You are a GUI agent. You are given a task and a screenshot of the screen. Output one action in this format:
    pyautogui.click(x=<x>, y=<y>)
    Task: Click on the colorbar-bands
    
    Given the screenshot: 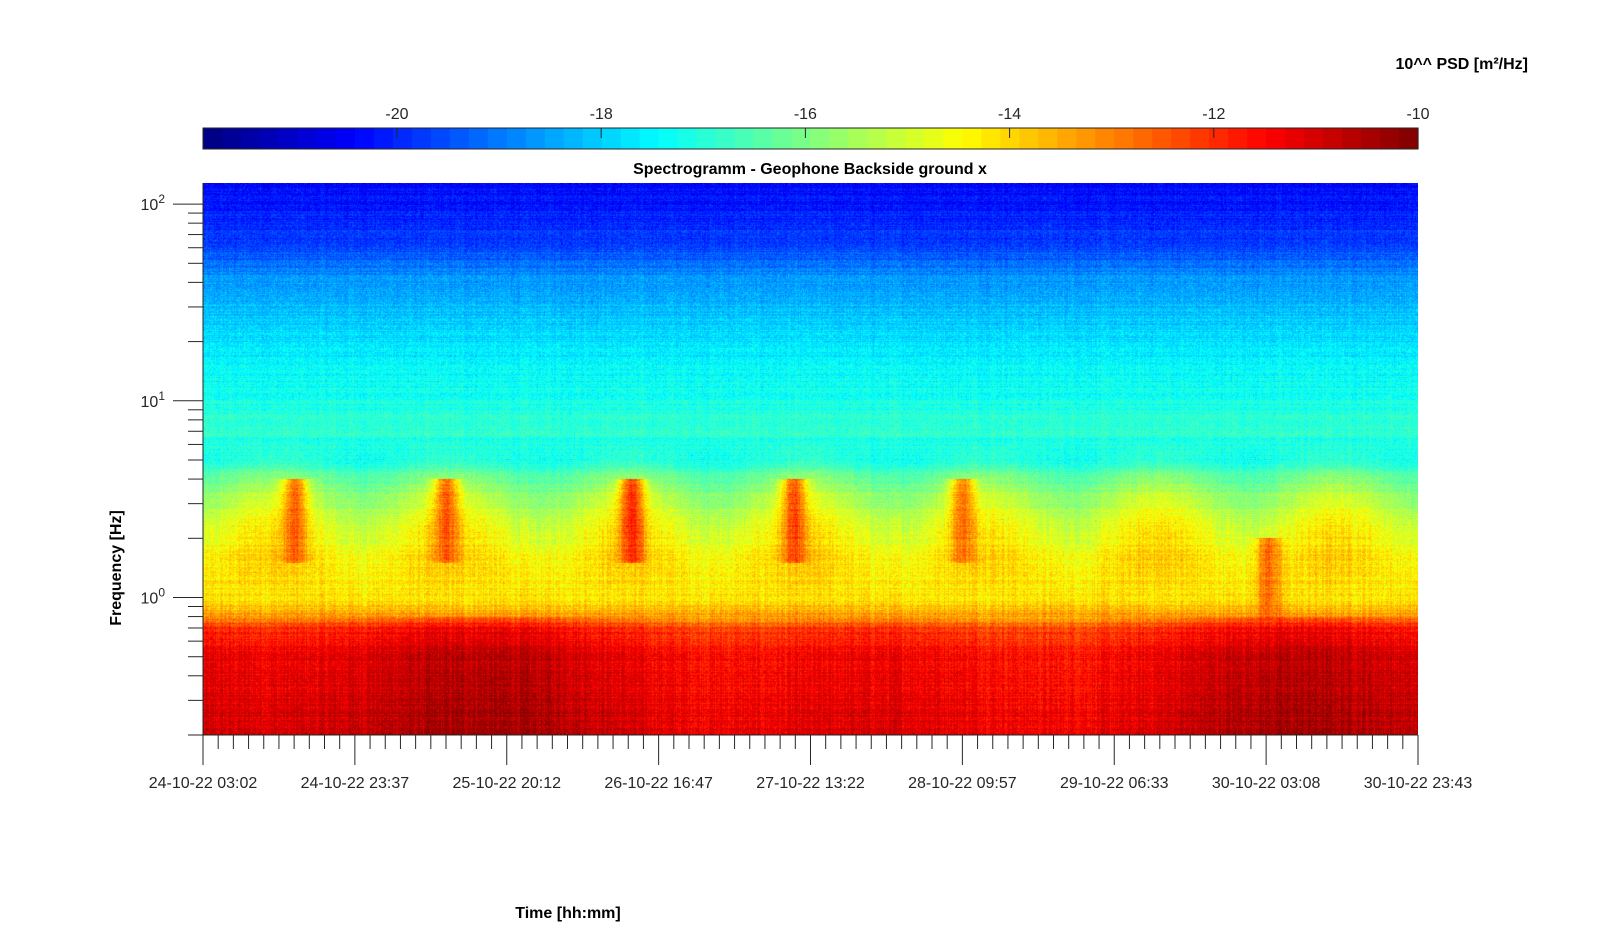 What is the action you would take?
    pyautogui.click(x=811, y=138)
    